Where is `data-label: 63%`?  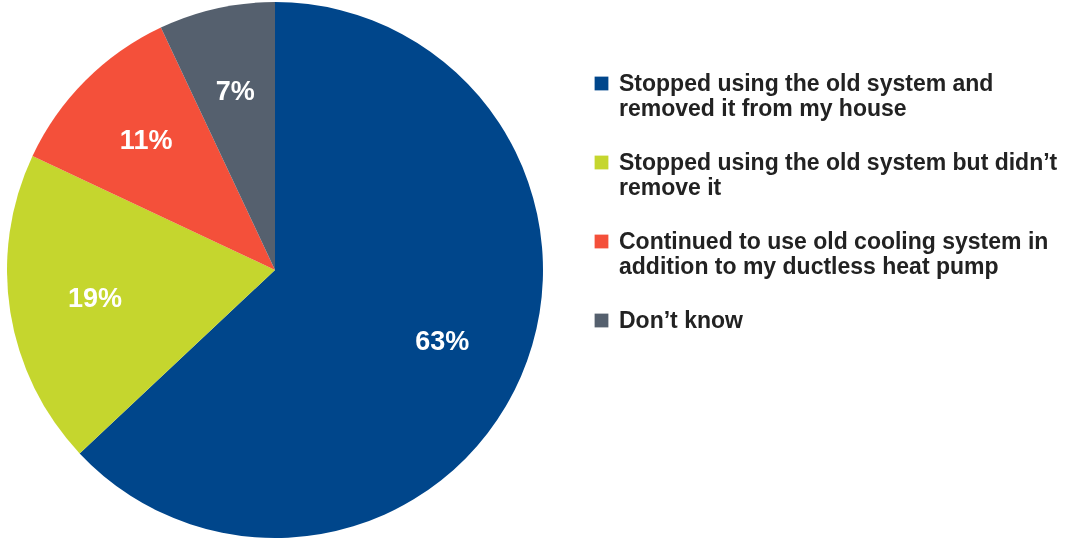 data-label: 63% is located at coordinates (442, 341).